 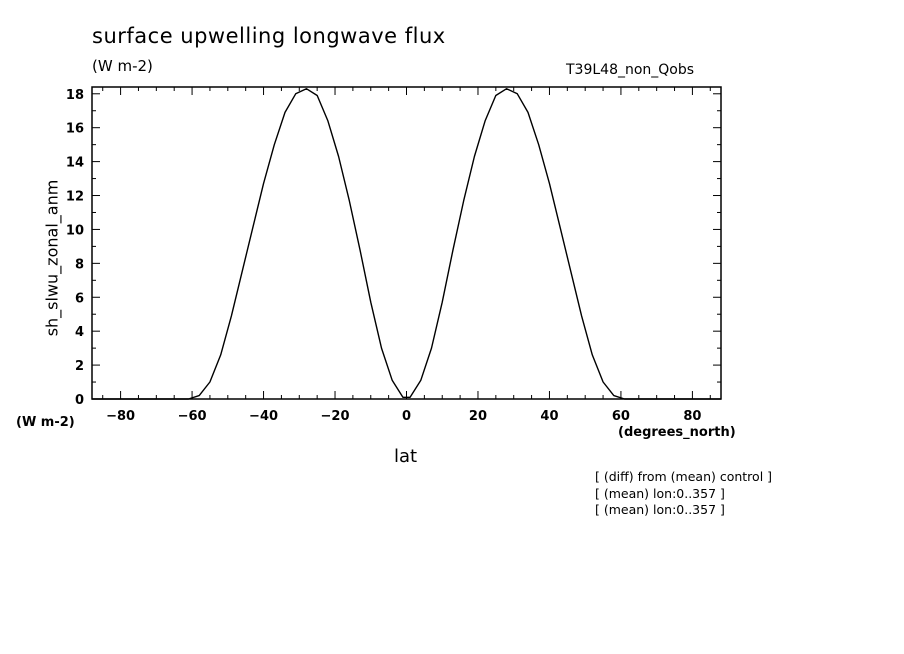 I want to click on chart-units: (W m-2), so click(x=122, y=66).